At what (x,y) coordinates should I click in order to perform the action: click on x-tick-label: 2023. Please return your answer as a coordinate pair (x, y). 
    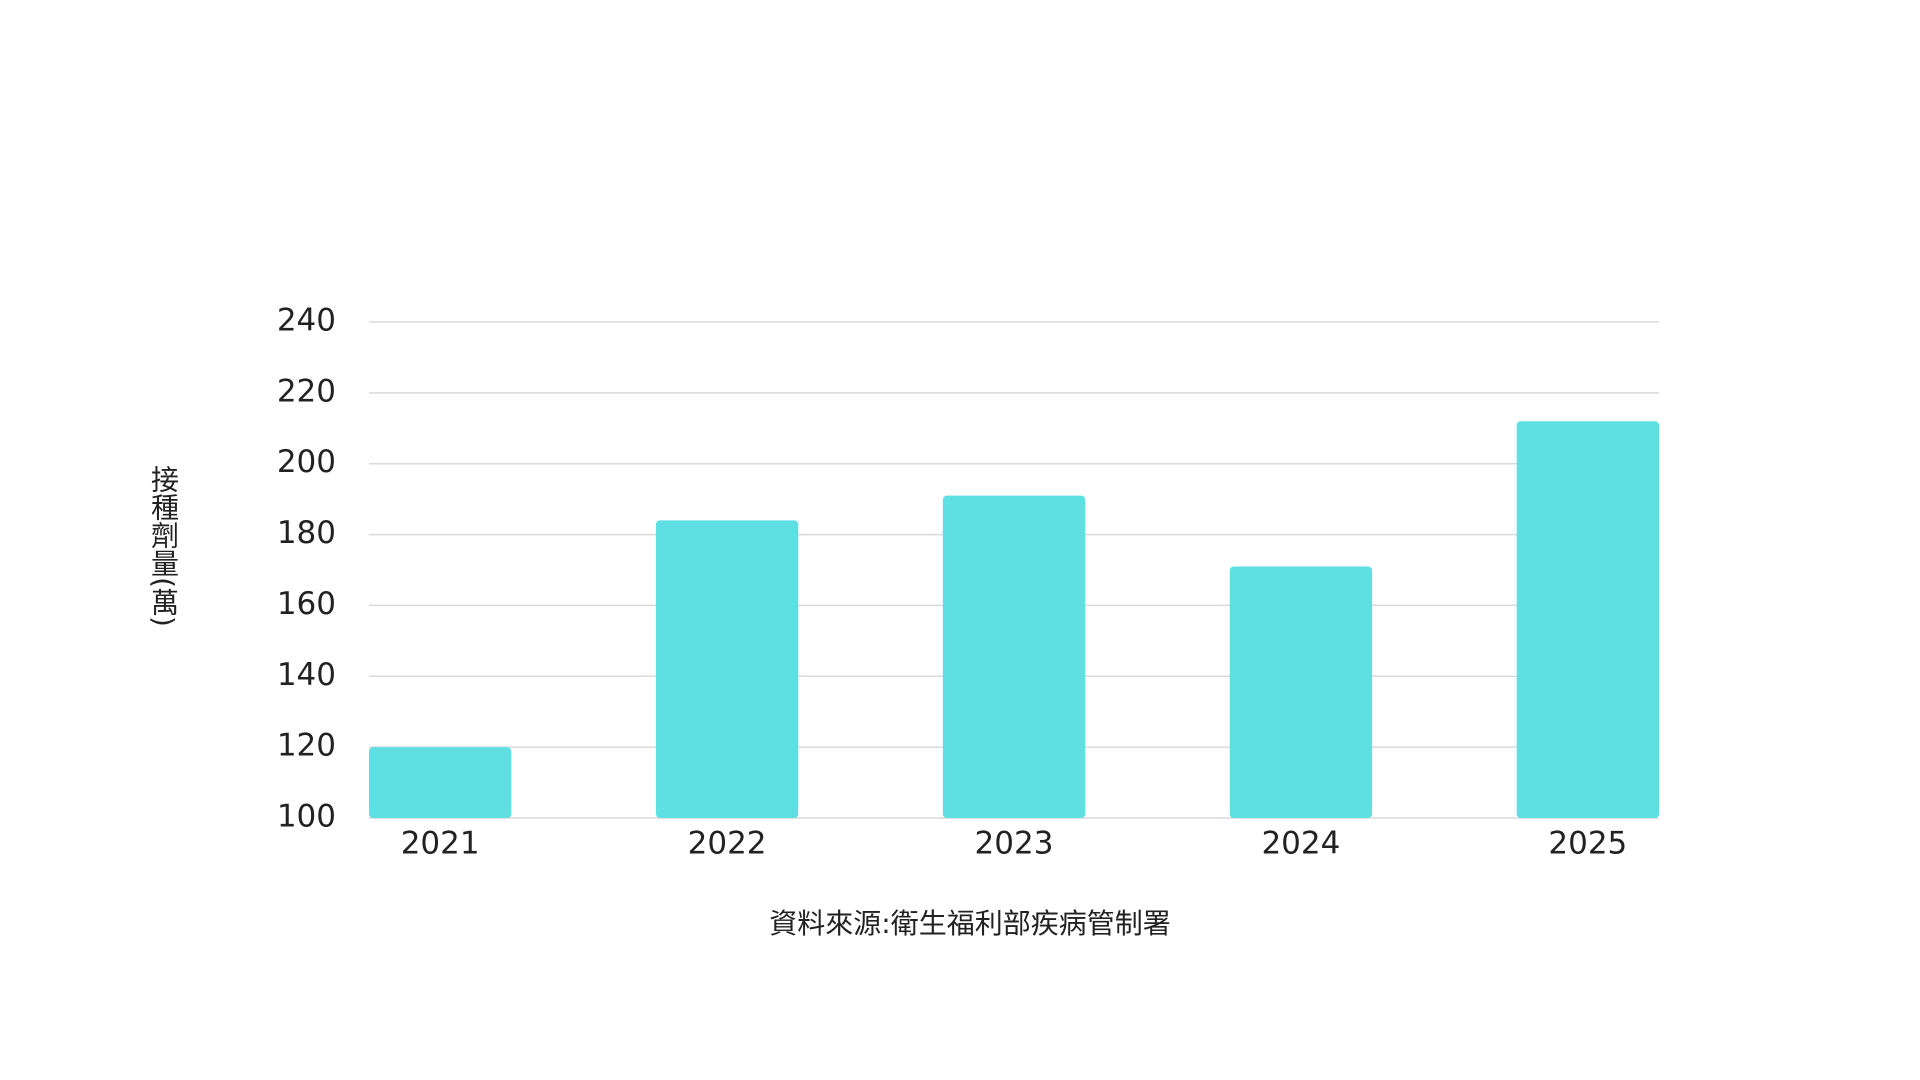
    Looking at the image, I should click on (1014, 844).